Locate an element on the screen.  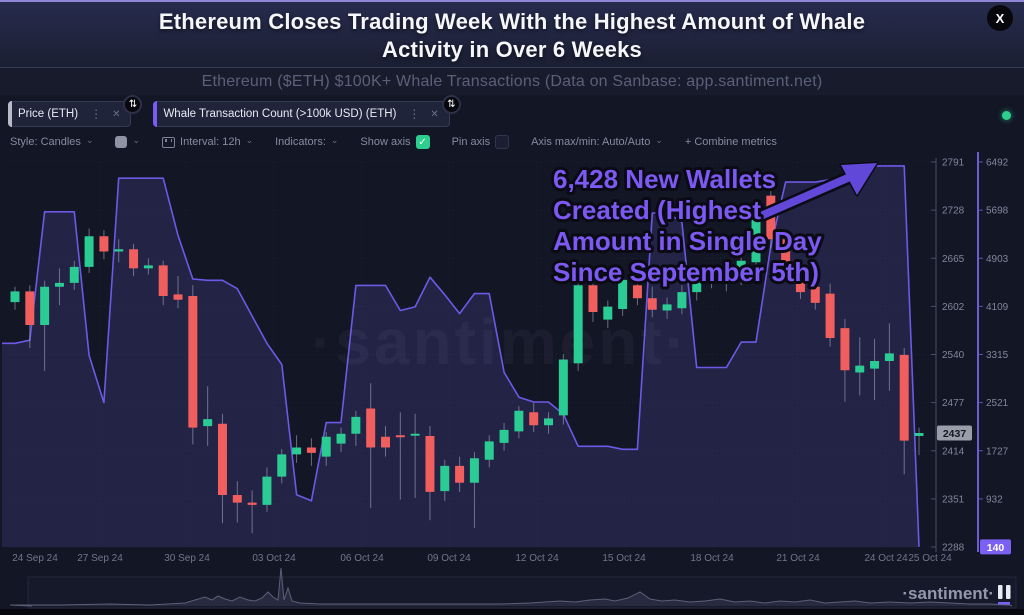
svg-text: 21 Oct 24 is located at coordinates (798, 558).